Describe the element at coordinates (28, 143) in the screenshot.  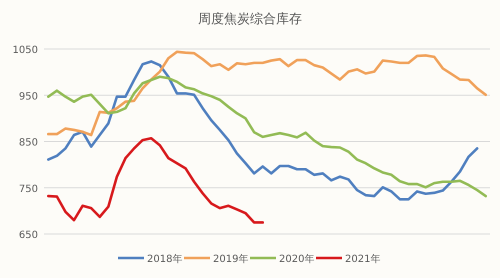
I see `y-tick-label: 850` at that location.